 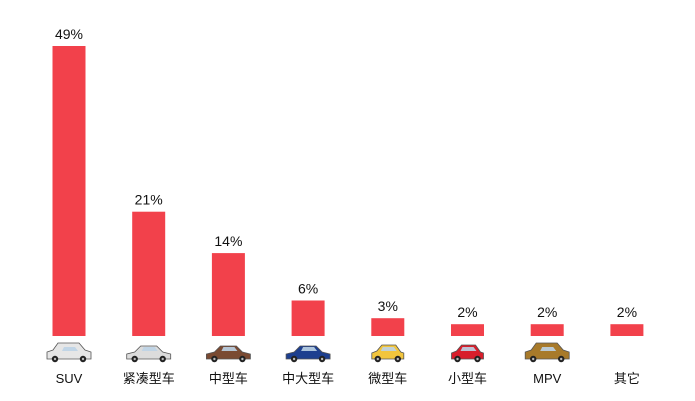 What do you see at coordinates (348, 378) in the screenshot?
I see `category-label-group: SUV 紧凑型车 中型车 中大型车 微型车 小型车 MPV 其它` at bounding box center [348, 378].